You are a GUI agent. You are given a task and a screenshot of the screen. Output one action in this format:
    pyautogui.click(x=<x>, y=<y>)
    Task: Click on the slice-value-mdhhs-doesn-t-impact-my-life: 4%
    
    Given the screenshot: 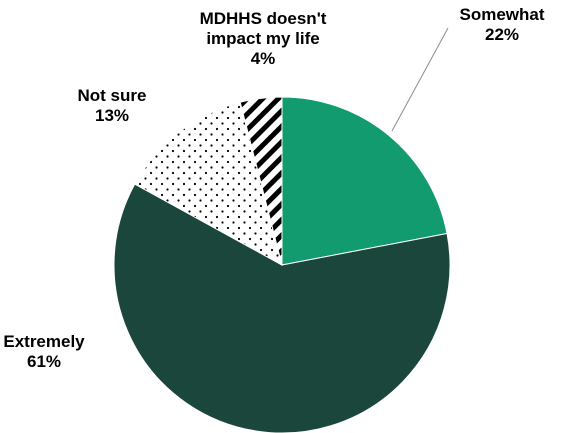 What is the action you would take?
    pyautogui.click(x=263, y=58)
    